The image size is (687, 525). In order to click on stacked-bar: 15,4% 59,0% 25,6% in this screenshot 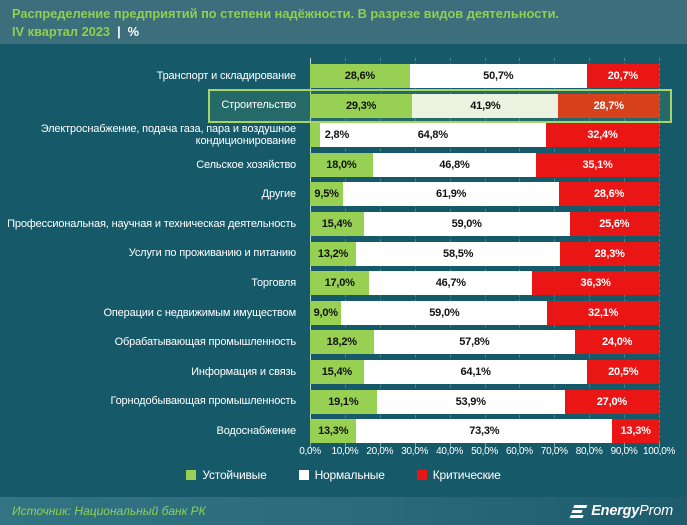, I will do `click(484, 224)`.